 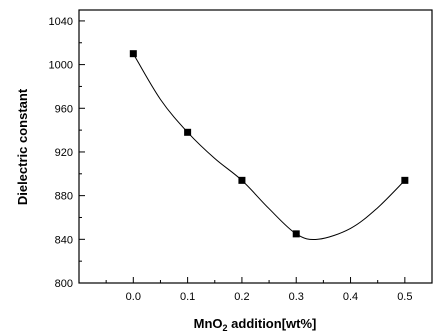 What do you see at coordinates (133, 297) in the screenshot?
I see `x-tick-label: 0.0` at bounding box center [133, 297].